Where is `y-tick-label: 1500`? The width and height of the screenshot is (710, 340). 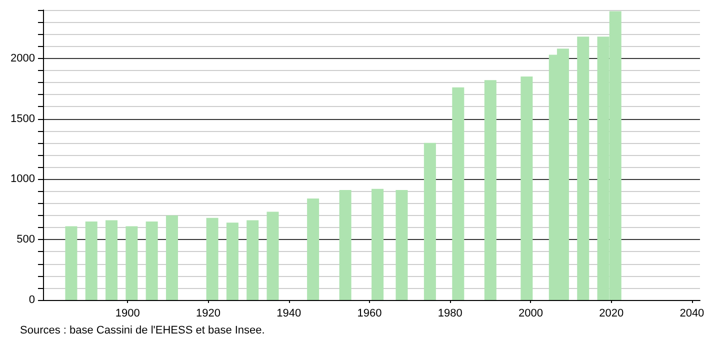
y-tick-label: 1500 is located at coordinates (22, 118).